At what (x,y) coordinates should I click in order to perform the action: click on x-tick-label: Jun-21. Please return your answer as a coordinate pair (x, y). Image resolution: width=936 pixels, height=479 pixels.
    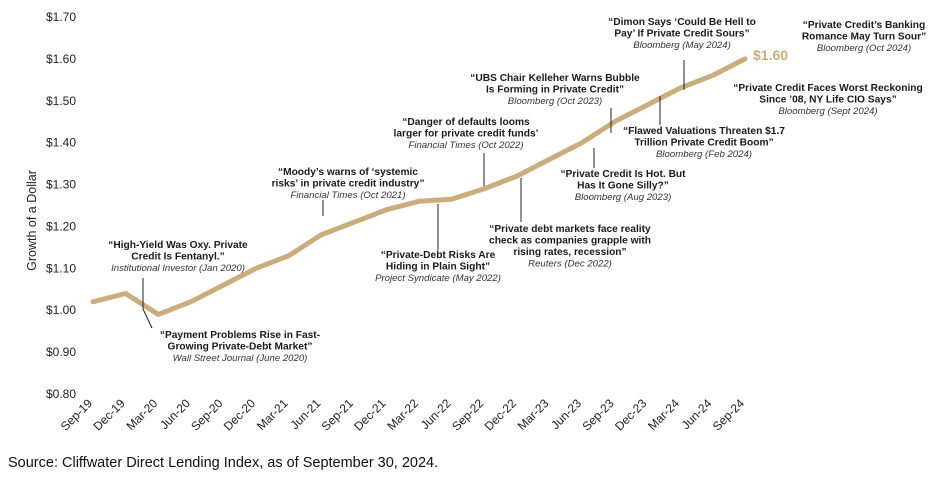
    Looking at the image, I should click on (305, 414).